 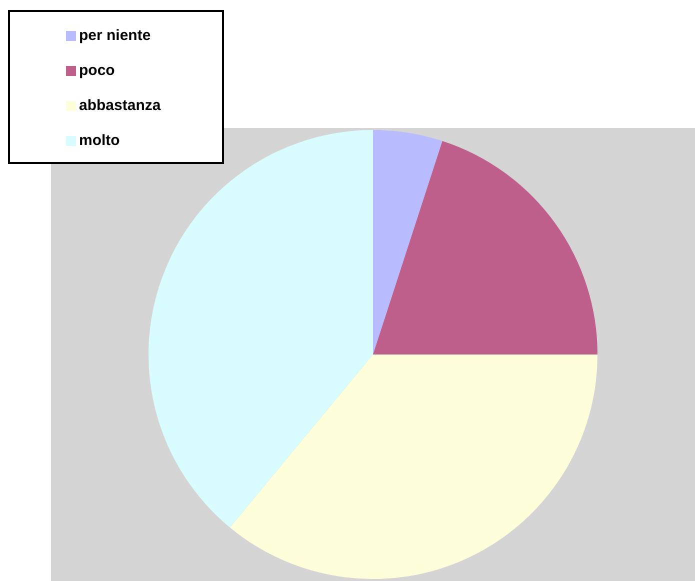 What do you see at coordinates (99, 140) in the screenshot?
I see `legend-label: molto` at bounding box center [99, 140].